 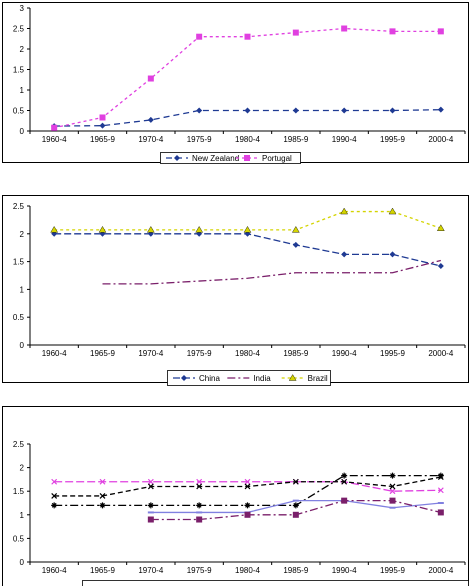 I want to click on legend-label: China, so click(x=209, y=378).